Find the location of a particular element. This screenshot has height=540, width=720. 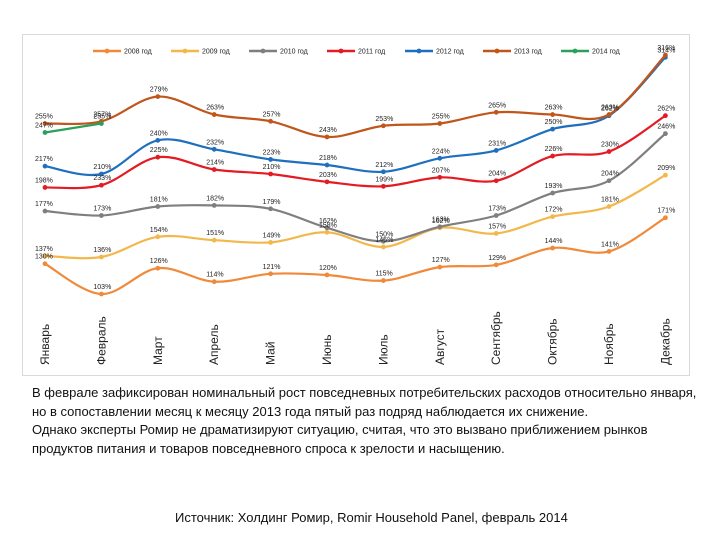

data-label-5-11: 262% is located at coordinates (610, 109).